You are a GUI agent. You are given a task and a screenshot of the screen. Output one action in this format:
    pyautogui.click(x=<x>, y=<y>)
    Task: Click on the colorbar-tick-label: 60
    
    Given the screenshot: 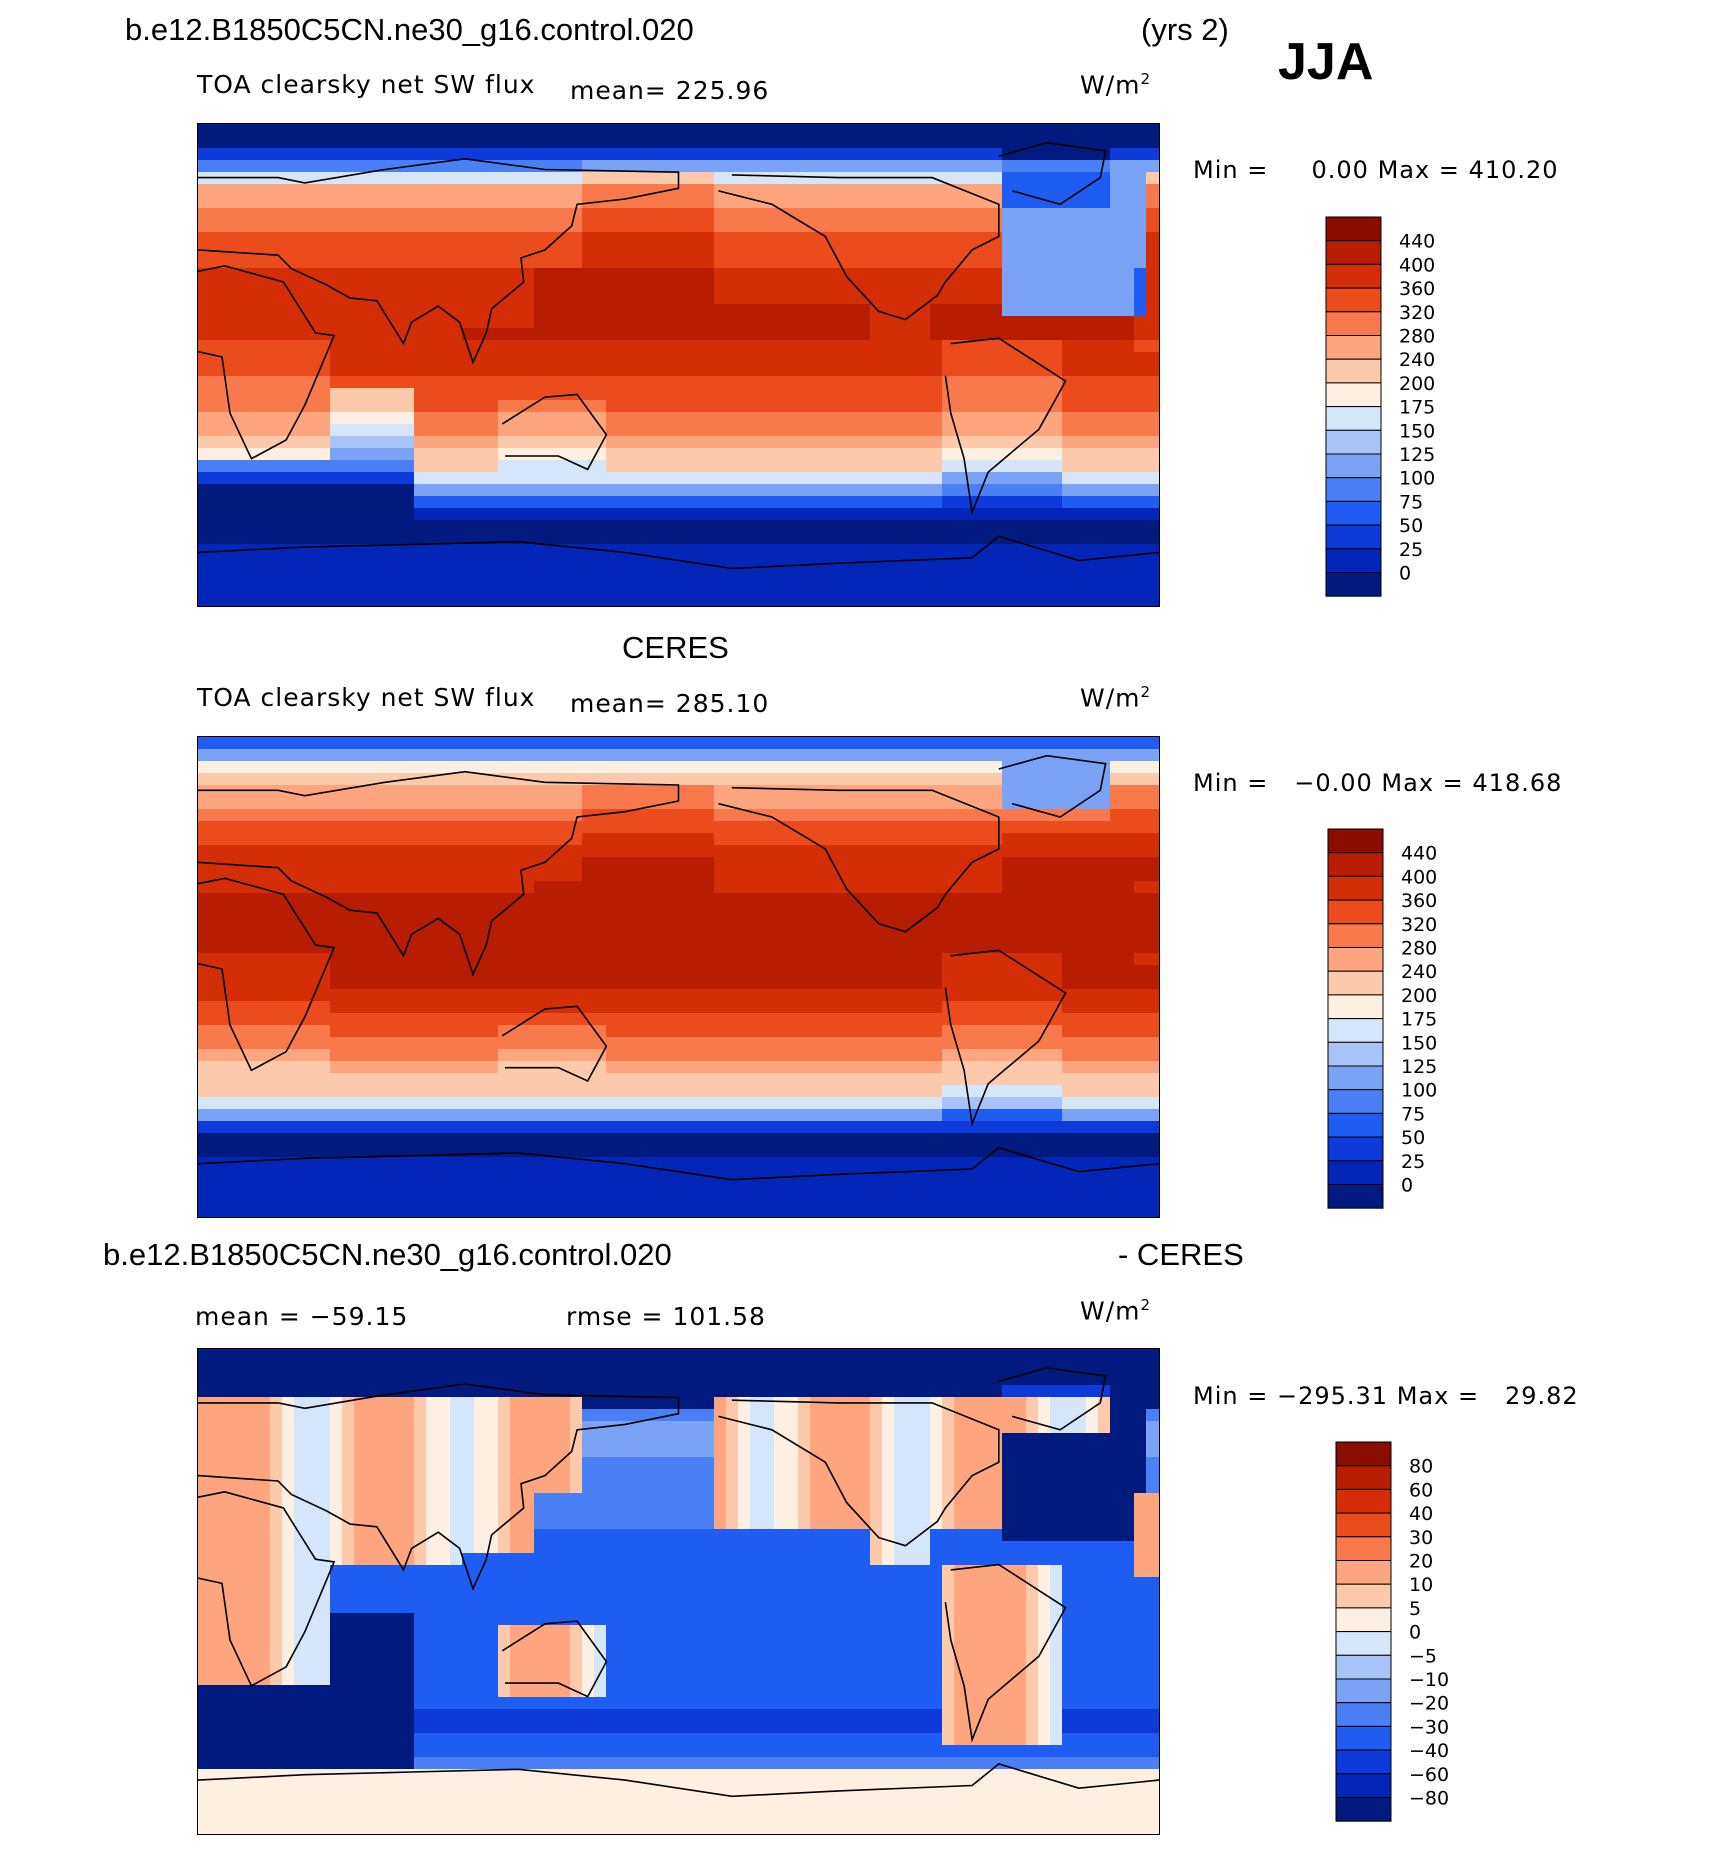 What is the action you would take?
    pyautogui.click(x=1421, y=1490)
    